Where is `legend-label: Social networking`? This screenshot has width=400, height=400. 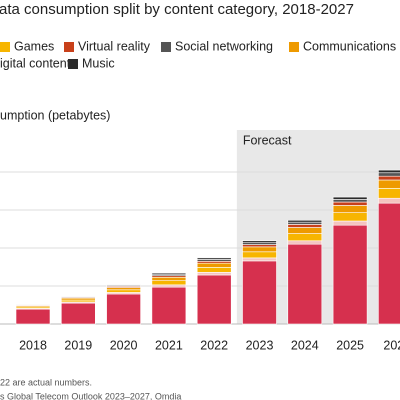
legend-label: Social networking is located at coordinates (224, 46).